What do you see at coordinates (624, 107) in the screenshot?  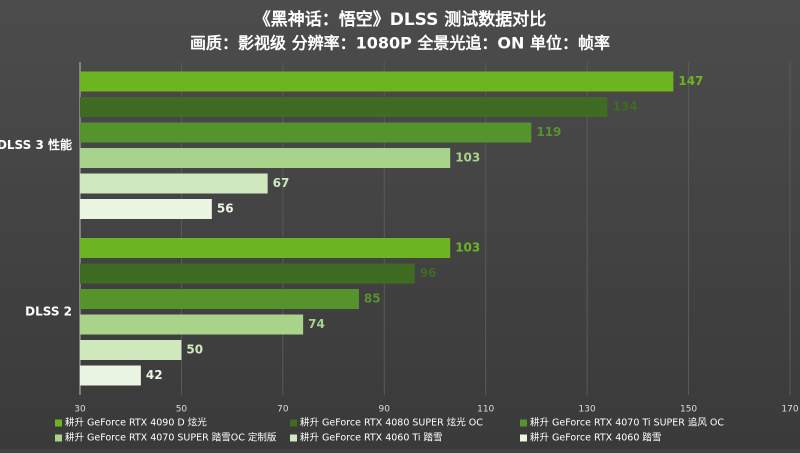 I see `value-label: 134` at bounding box center [624, 107].